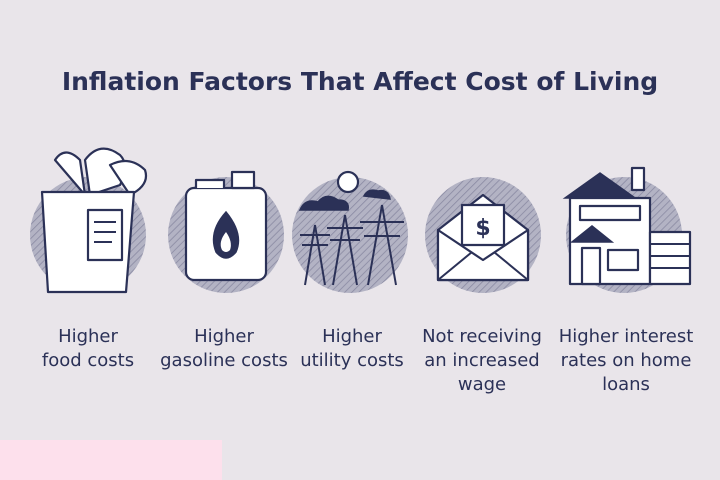  I want to click on item-label: utility costs, so click(352, 360).